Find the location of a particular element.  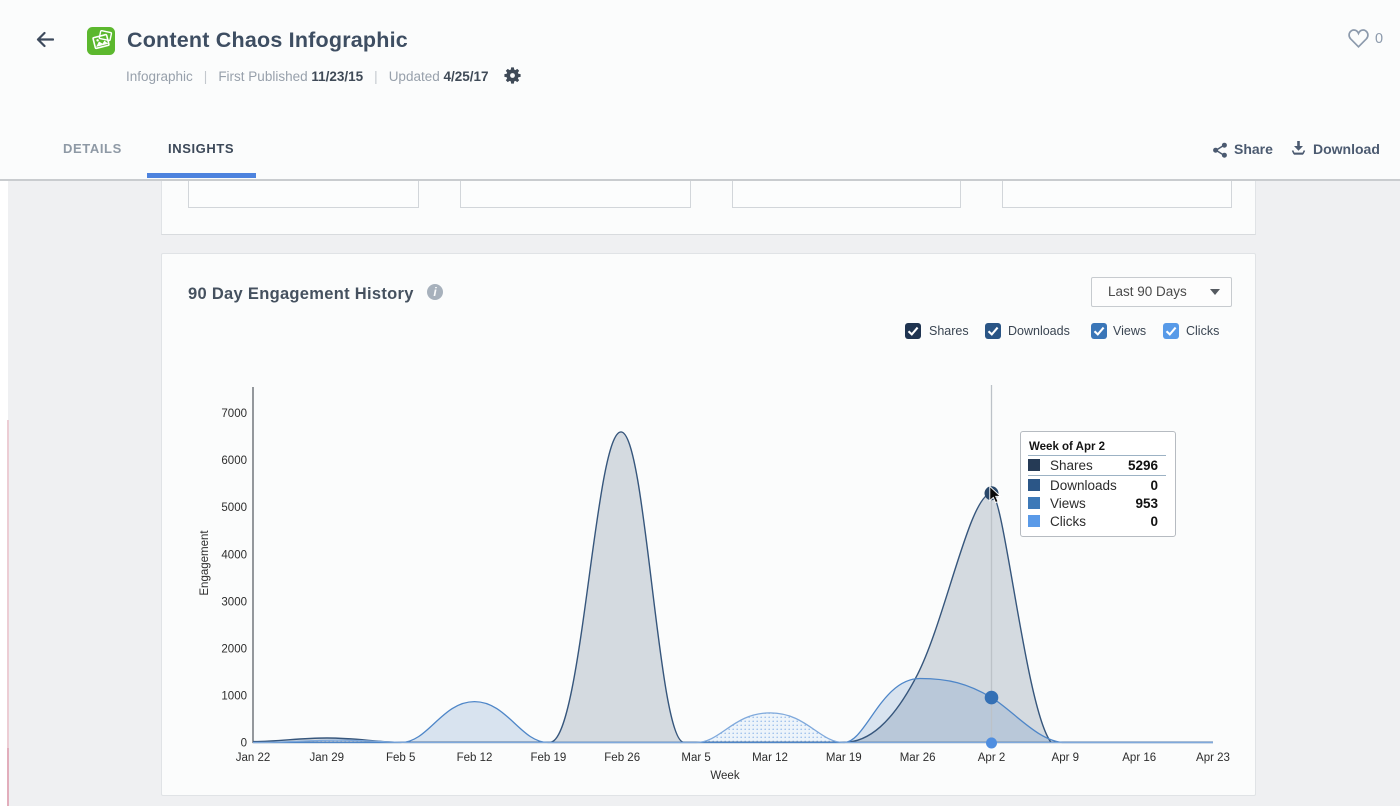

svg-text: 7000 is located at coordinates (234, 414).